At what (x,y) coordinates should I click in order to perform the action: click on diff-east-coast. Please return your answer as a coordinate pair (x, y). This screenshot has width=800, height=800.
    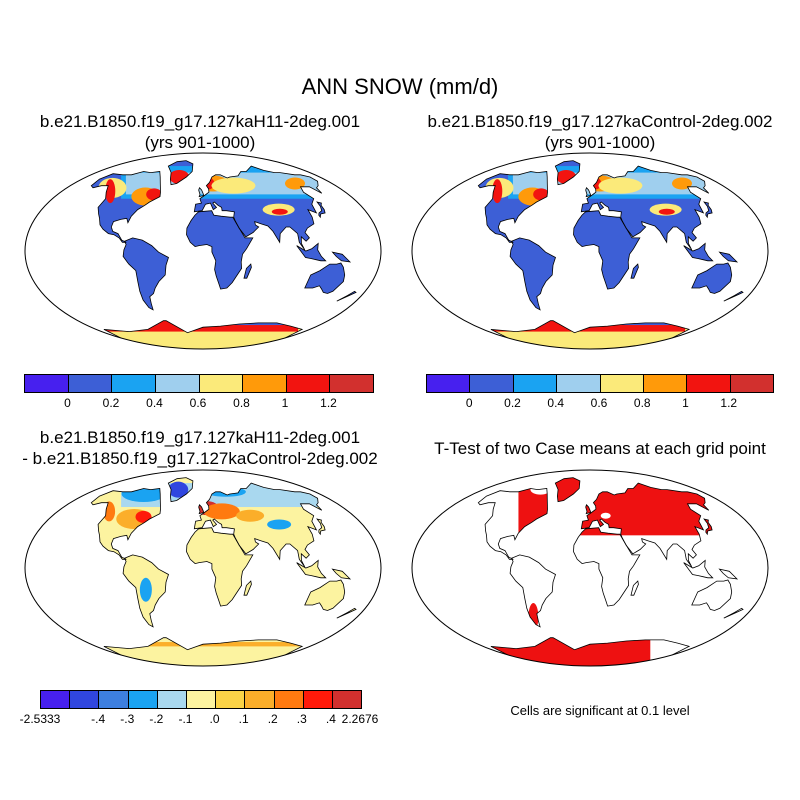
    Looking at the image, I should click on (143, 516).